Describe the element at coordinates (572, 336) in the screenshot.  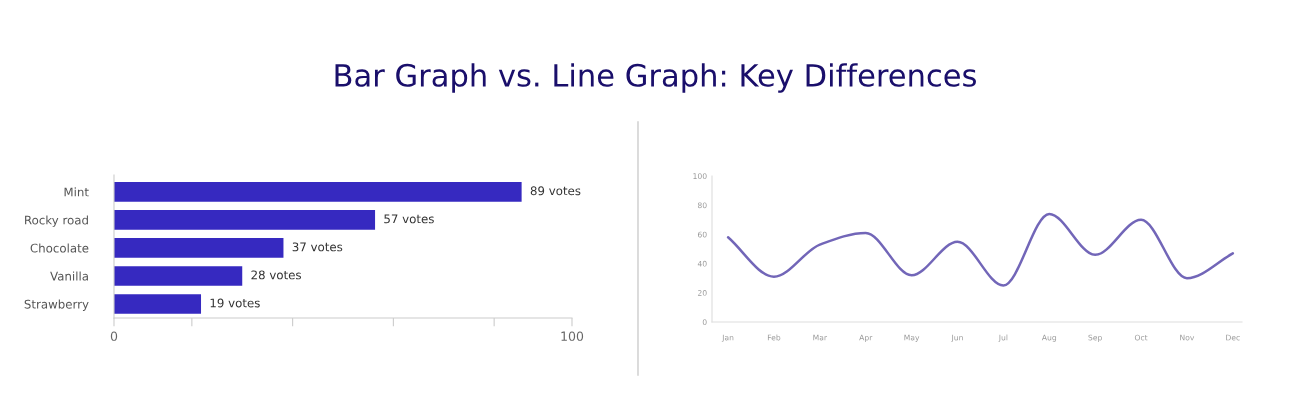
I see `x-tick-label: 100` at that location.